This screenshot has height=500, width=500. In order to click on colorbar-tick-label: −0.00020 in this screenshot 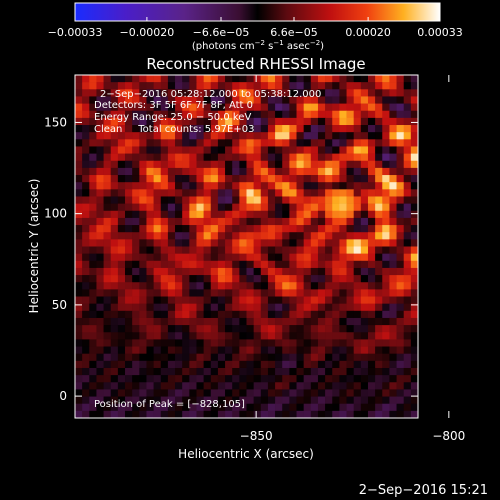, I will do `click(147, 32)`.